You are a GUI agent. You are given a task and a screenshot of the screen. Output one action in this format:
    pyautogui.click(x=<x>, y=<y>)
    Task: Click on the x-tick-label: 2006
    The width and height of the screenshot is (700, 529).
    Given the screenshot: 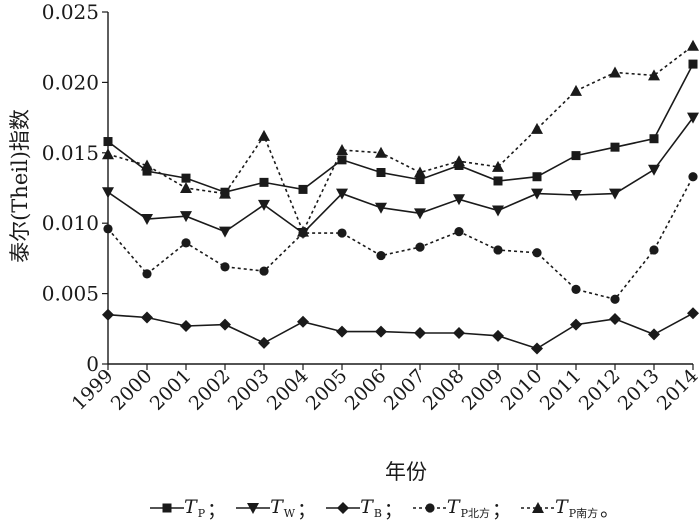 What is the action you would take?
    pyautogui.click(x=366, y=390)
    